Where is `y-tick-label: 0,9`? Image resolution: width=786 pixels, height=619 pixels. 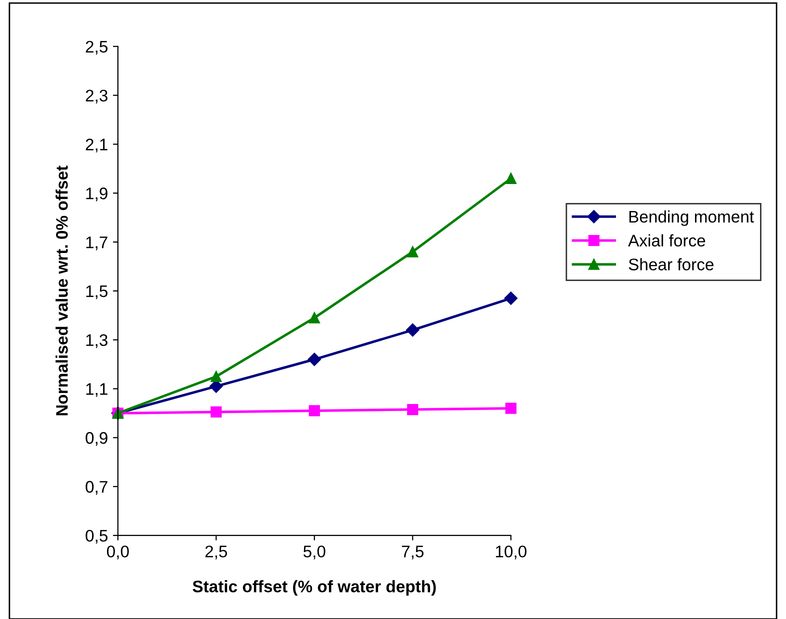
y-tick-label: 0,9 is located at coordinates (97, 439).